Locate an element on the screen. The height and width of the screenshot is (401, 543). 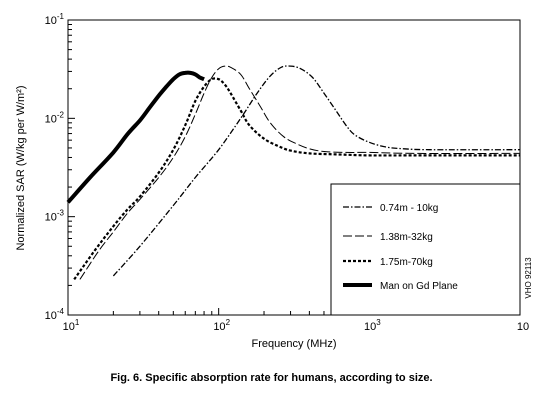
legend-box is located at coordinates (425, 249).